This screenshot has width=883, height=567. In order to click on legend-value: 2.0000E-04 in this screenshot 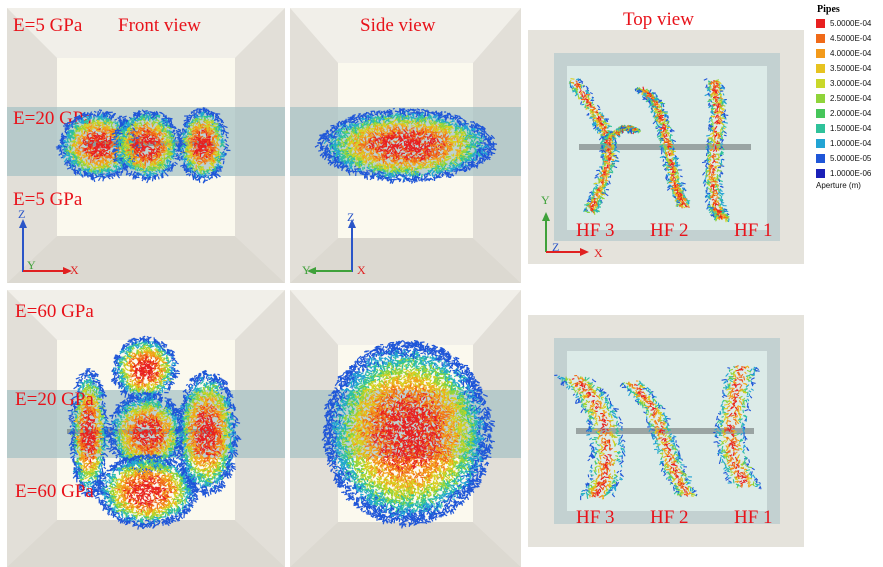, I will do `click(850, 113)`.